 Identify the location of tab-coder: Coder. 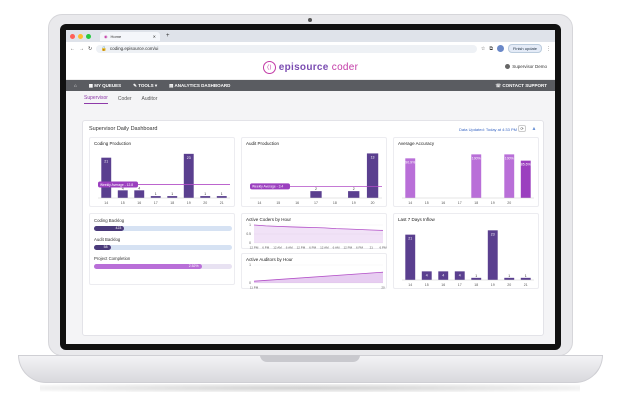
(124, 99).